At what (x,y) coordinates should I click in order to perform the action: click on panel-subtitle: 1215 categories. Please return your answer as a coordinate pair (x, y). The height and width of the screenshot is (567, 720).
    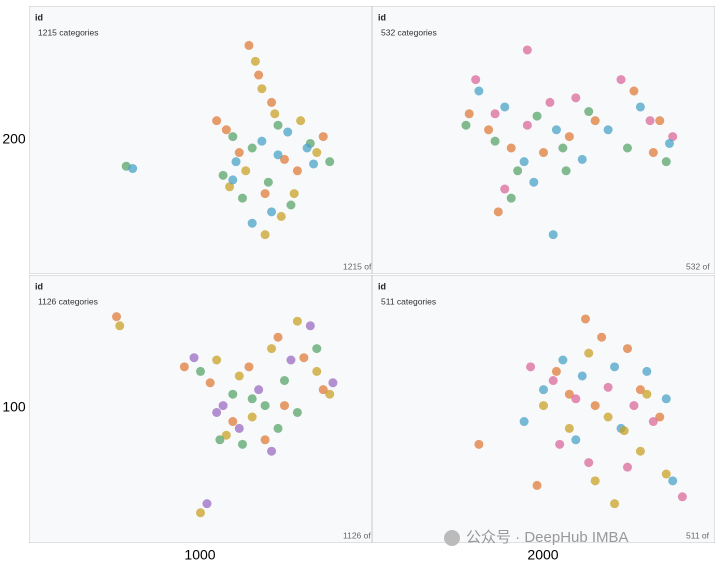
    Looking at the image, I should click on (68, 32).